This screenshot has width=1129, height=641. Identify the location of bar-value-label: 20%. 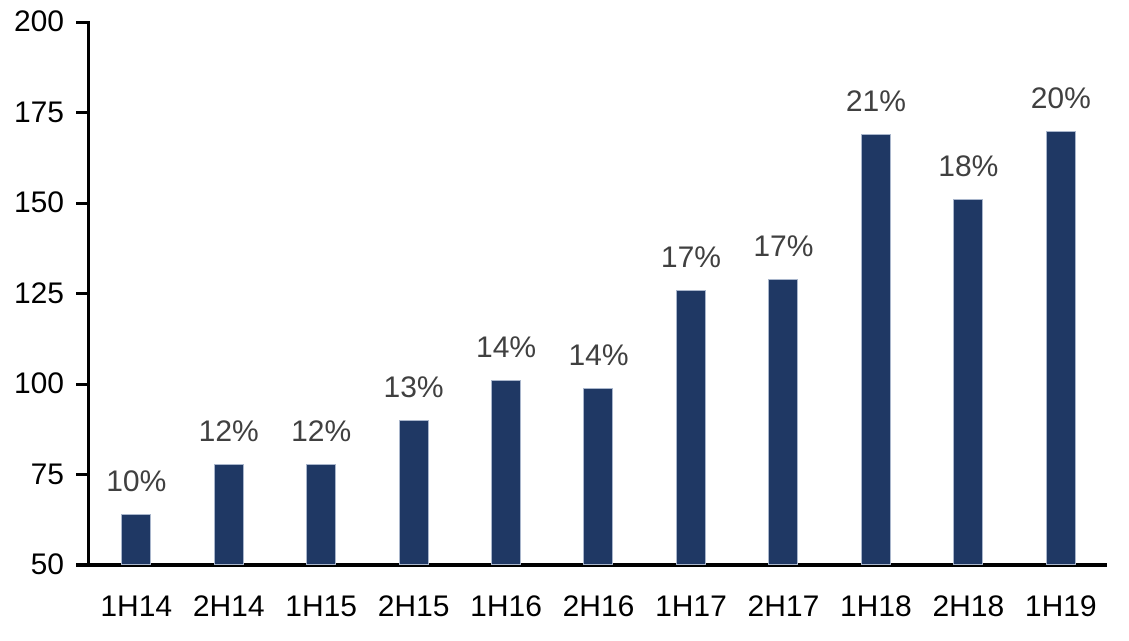
(1060, 98).